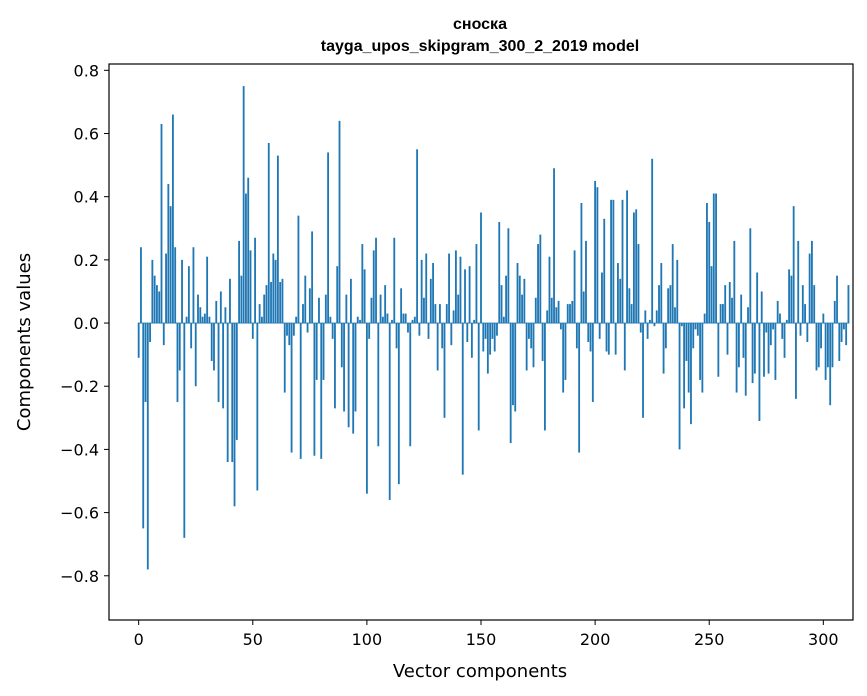 The image size is (867, 696). Describe the element at coordinates (79, 386) in the screenshot. I see `y-tick-label: −0.2` at that location.